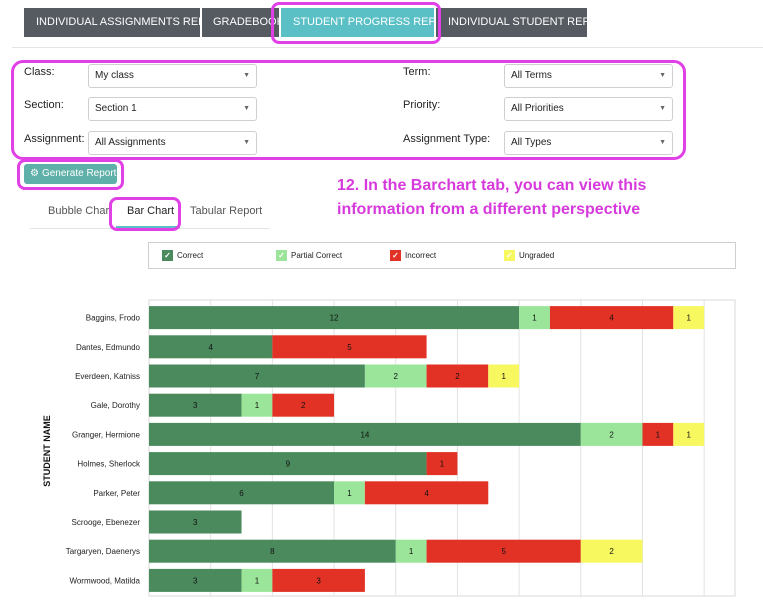 This screenshot has width=763, height=600. I want to click on legend-item-incorrect: ✓ Incorrect, so click(413, 255).